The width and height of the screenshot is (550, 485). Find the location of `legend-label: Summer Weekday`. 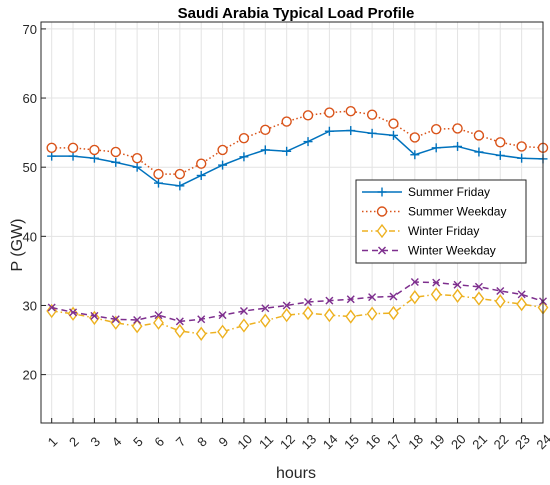

legend-label: Summer Weekday is located at coordinates (457, 212).